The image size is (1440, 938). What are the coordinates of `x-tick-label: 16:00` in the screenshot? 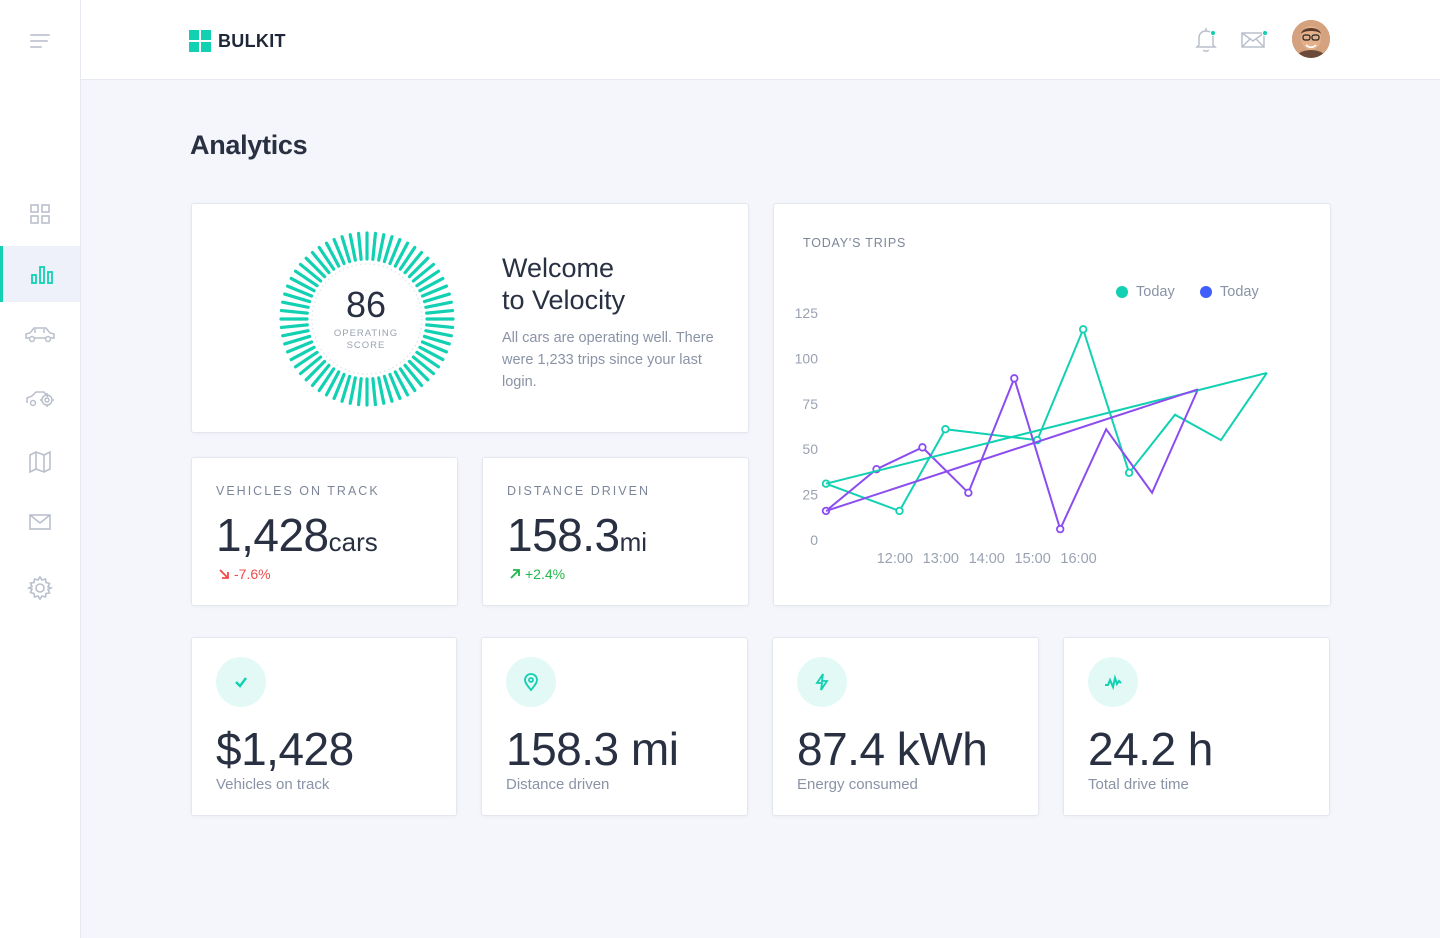 It's located at (1078, 559).